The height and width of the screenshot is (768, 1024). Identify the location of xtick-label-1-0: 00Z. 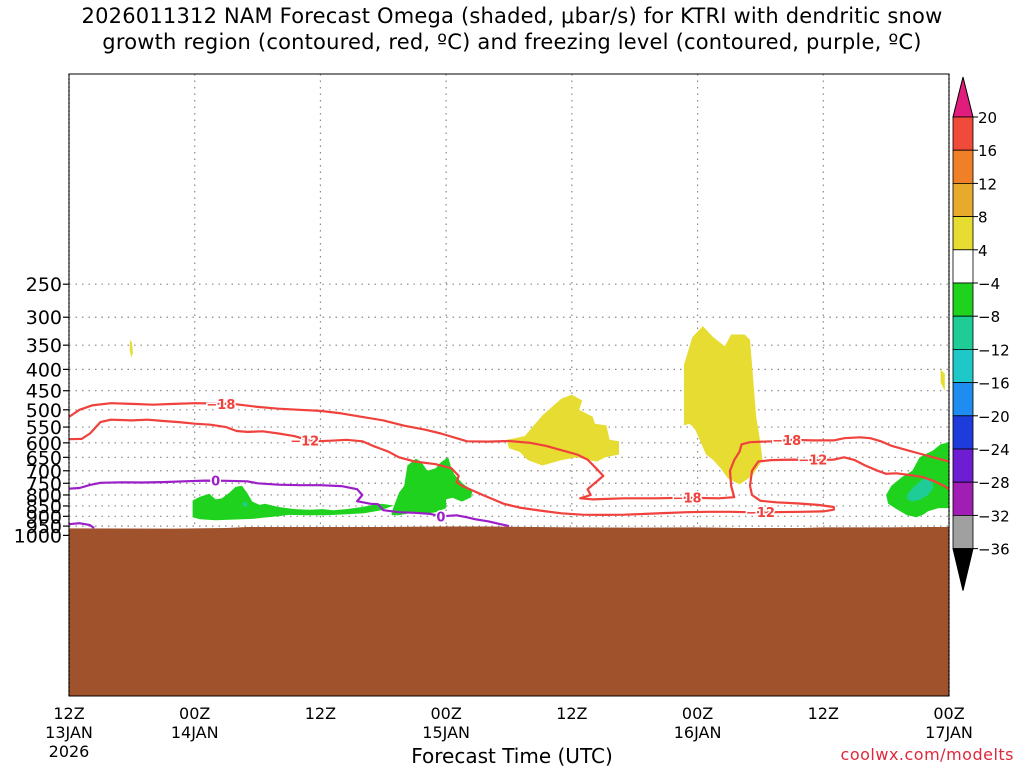
(194, 713).